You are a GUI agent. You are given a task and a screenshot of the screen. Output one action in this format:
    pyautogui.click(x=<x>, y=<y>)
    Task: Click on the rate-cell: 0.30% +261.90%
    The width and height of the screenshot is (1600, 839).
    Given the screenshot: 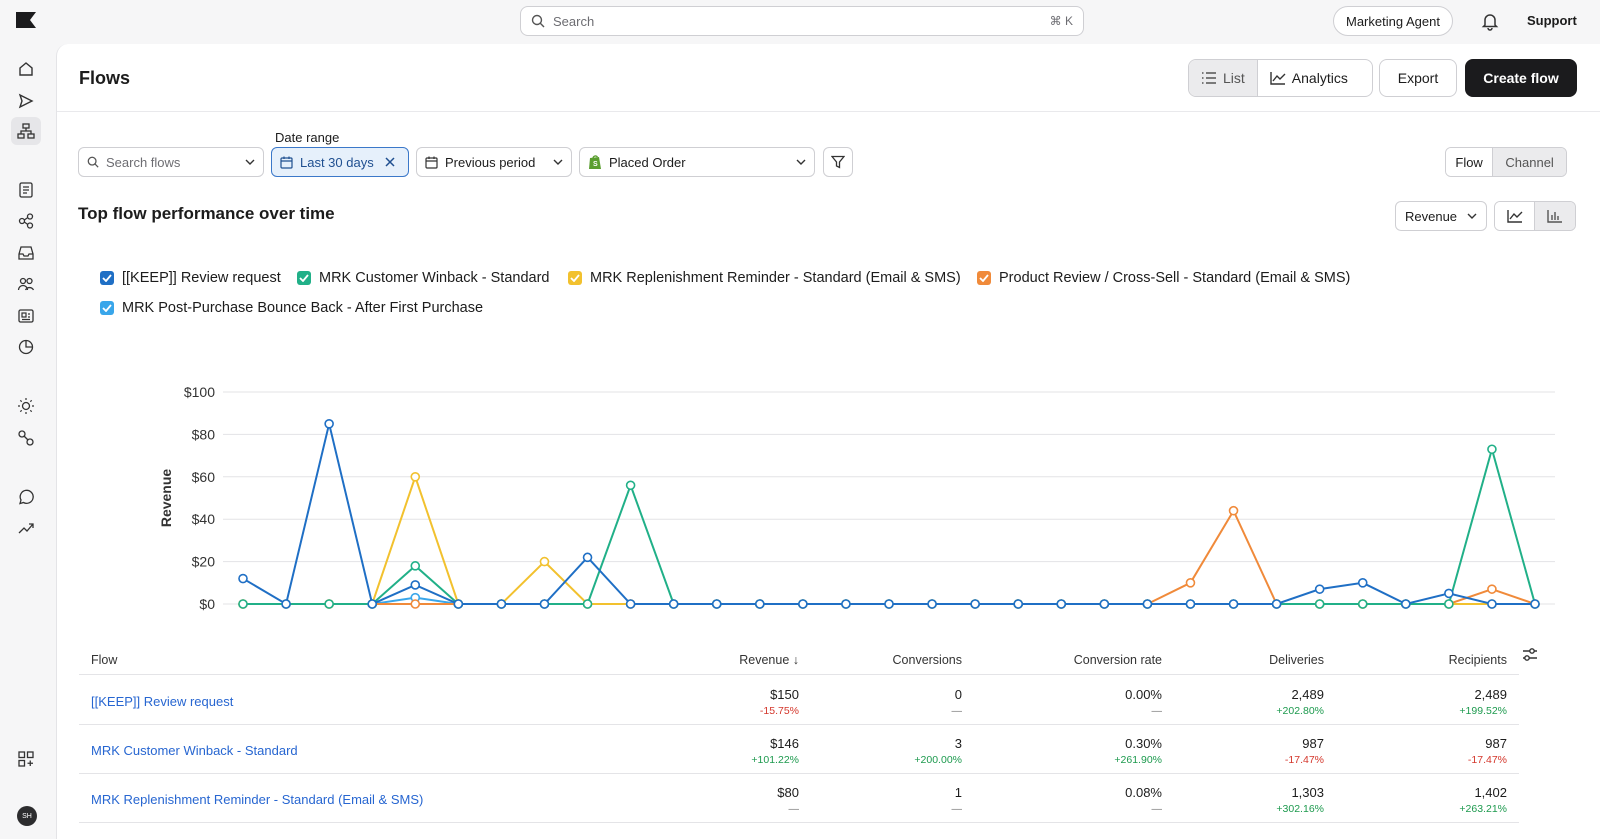 What is the action you would take?
    pyautogui.click(x=1138, y=751)
    